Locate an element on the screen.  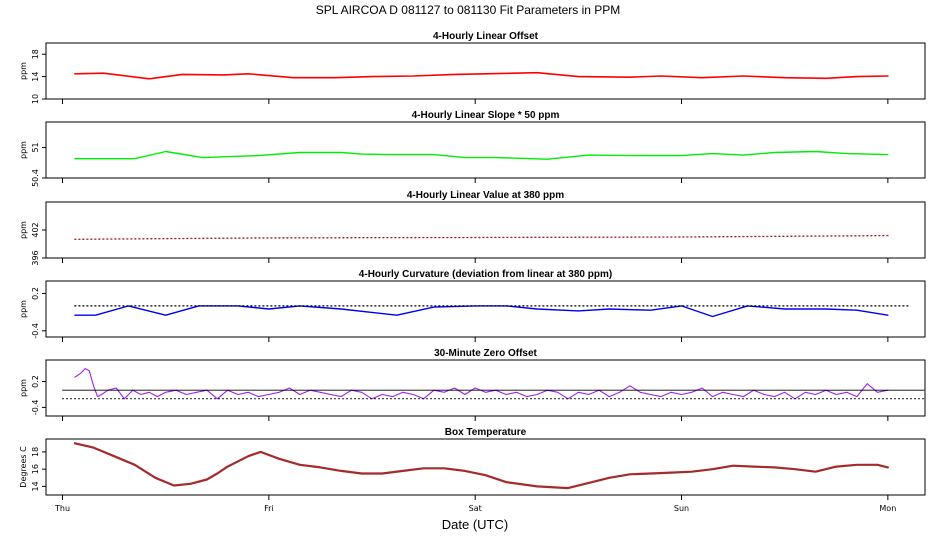
y-tick-label: 396 is located at coordinates (35, 257).